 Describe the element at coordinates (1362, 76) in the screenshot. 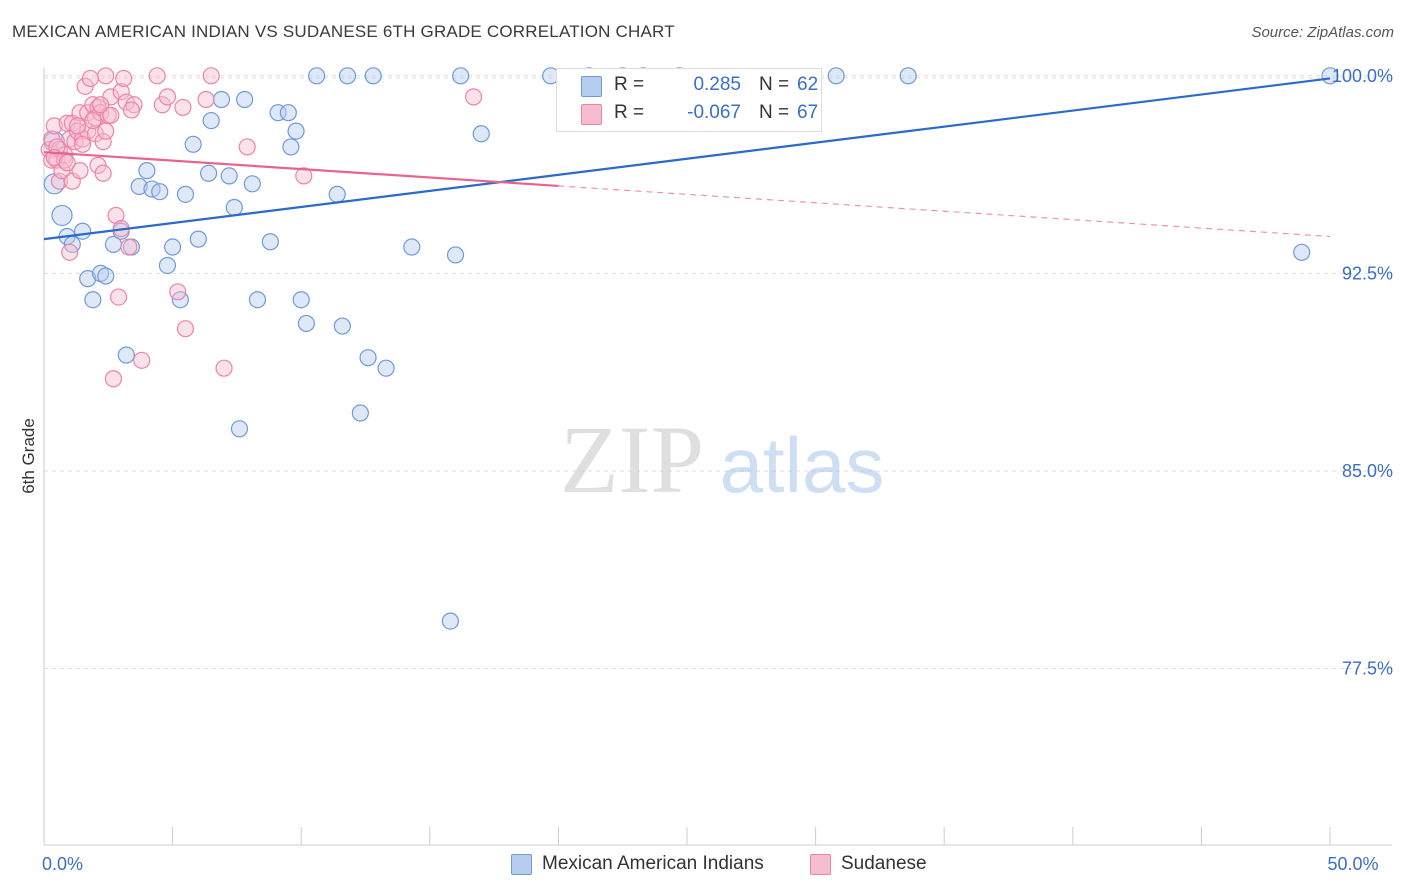

I see `y-tick-label: 100.0%` at that location.